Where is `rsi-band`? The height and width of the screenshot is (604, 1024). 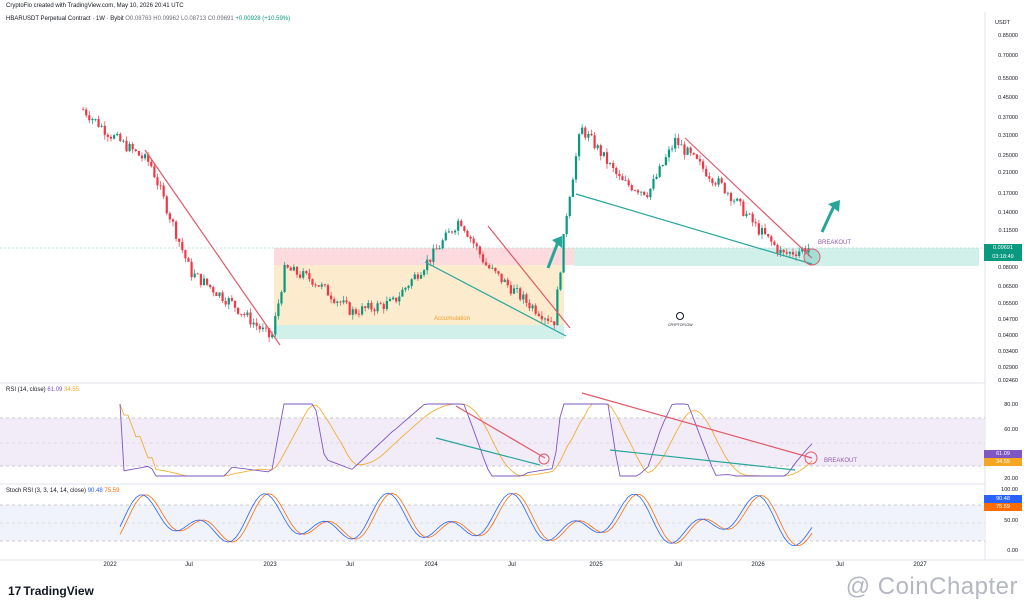
rsi-band is located at coordinates (492, 442).